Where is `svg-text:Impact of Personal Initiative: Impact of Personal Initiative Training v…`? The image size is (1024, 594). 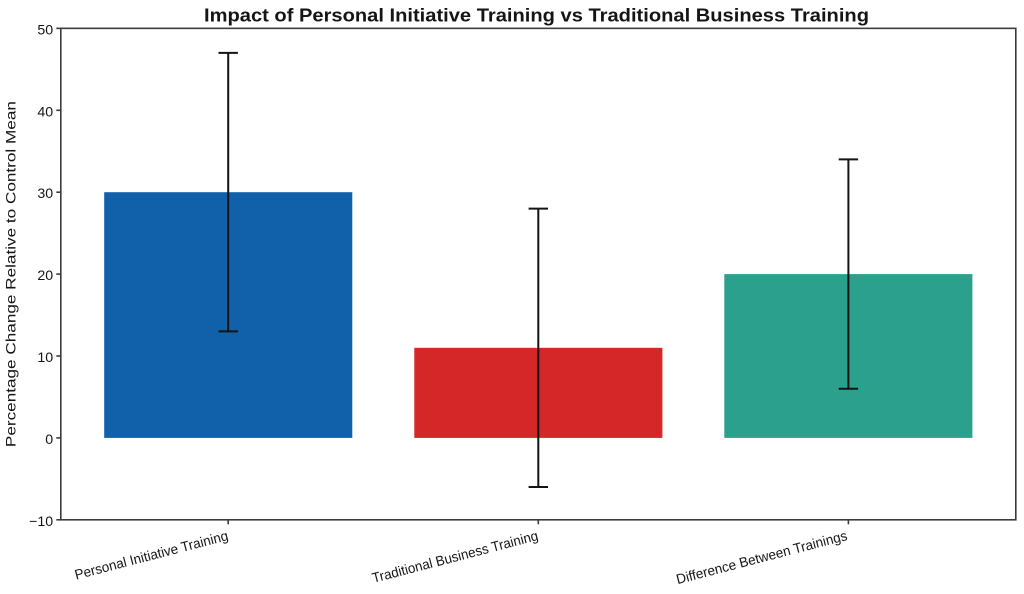
svg-text:Impact of Personal Initiative: Impact of Personal Initiative Training v… is located at coordinates (536, 16).